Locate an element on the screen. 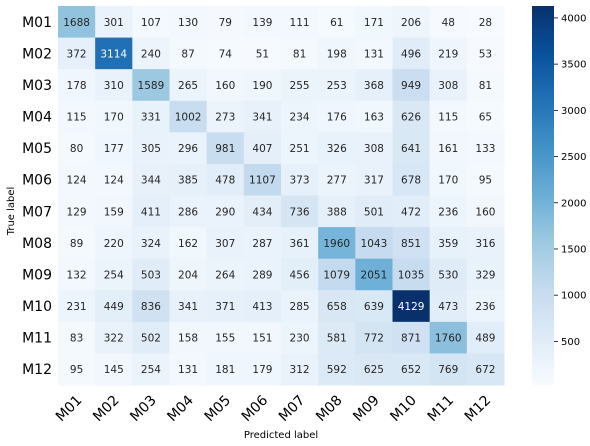 This screenshot has width=590, height=446. cell-value-label: 74 is located at coordinates (226, 54).